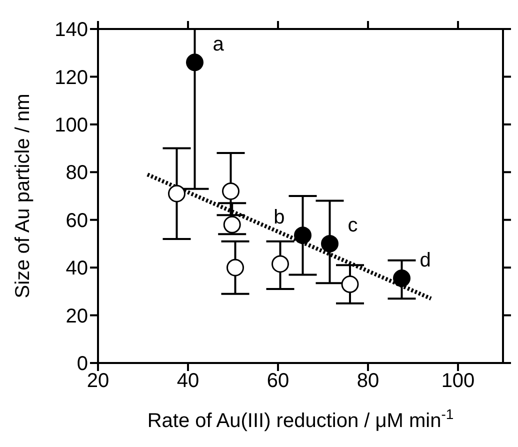 This screenshot has width=518, height=447. Describe the element at coordinates (77, 173) in the screenshot. I see `y-tick-label: 80` at that location.